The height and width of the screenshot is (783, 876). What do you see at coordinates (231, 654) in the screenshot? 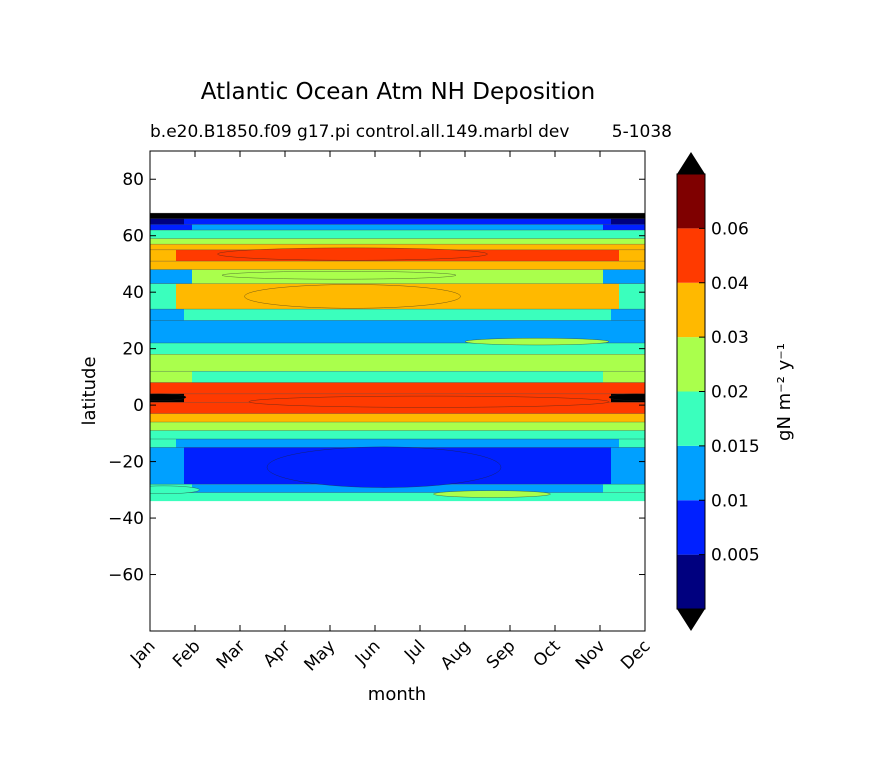
I see `x-tick-label: Mar` at bounding box center [231, 654].